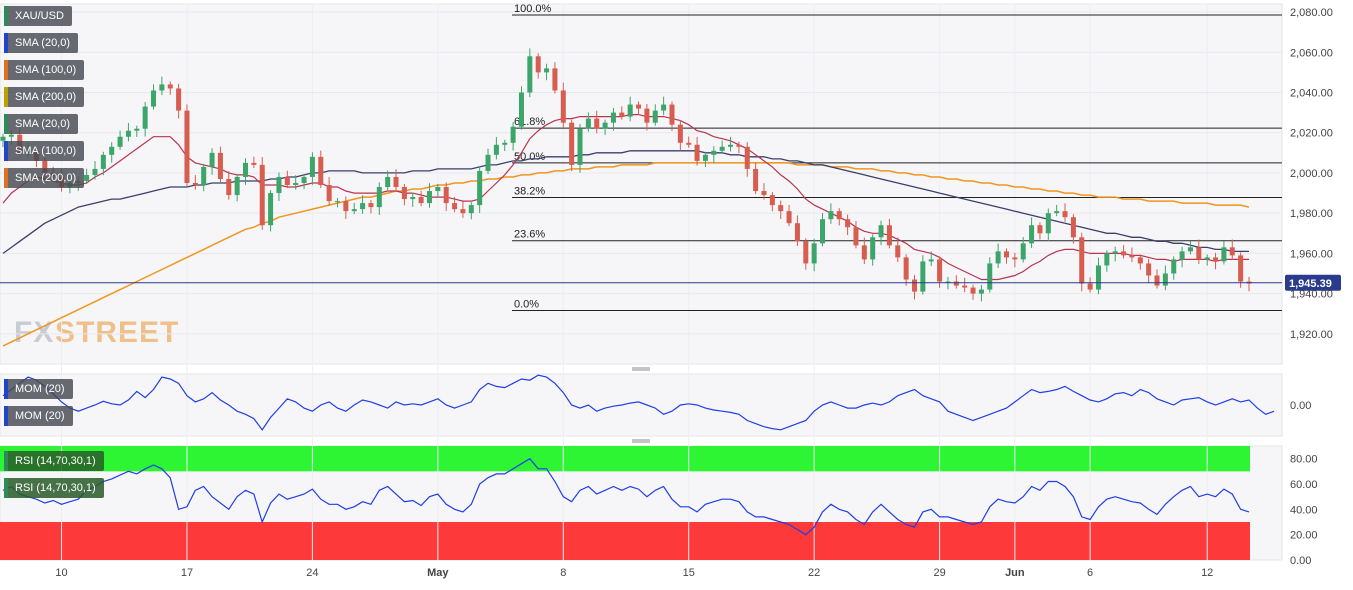 Image resolution: width=1353 pixels, height=590 pixels. Describe the element at coordinates (1310, 284) in the screenshot. I see `last-price-label: 1,945.39` at that location.